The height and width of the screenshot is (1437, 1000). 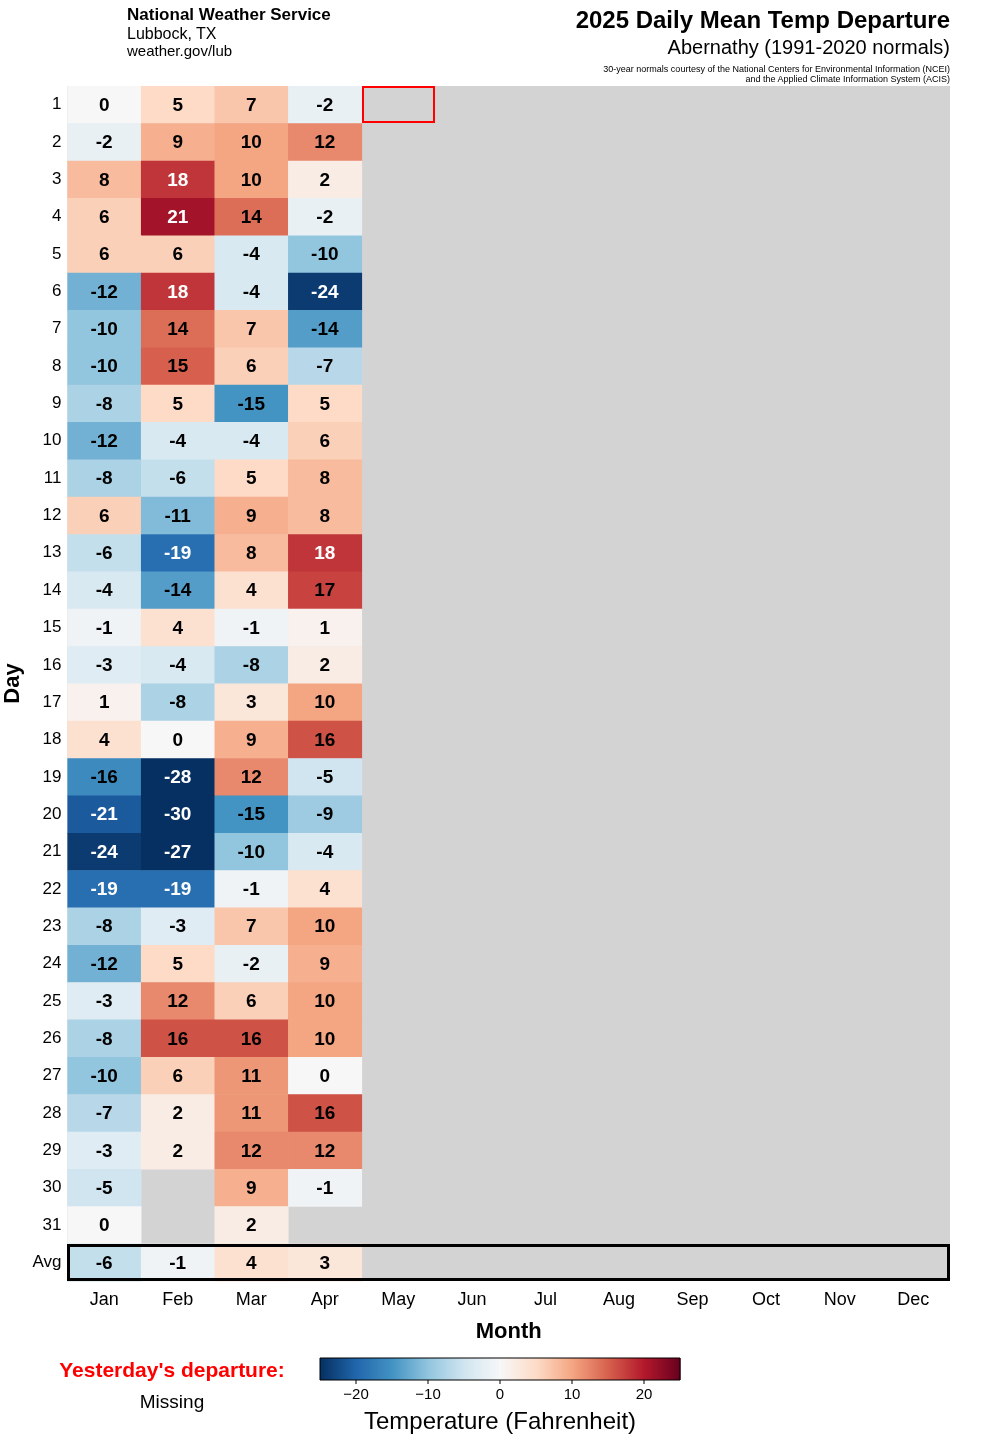 What do you see at coordinates (52, 1075) in the screenshot?
I see `y-tick-label: 27` at bounding box center [52, 1075].